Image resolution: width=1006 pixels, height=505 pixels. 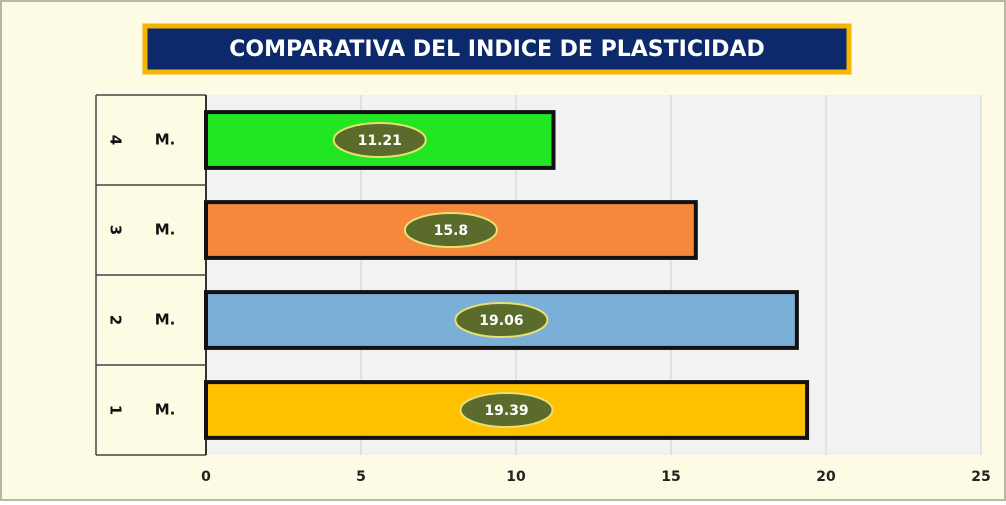 I want to click on x-tick-label: 25, so click(x=980, y=477).